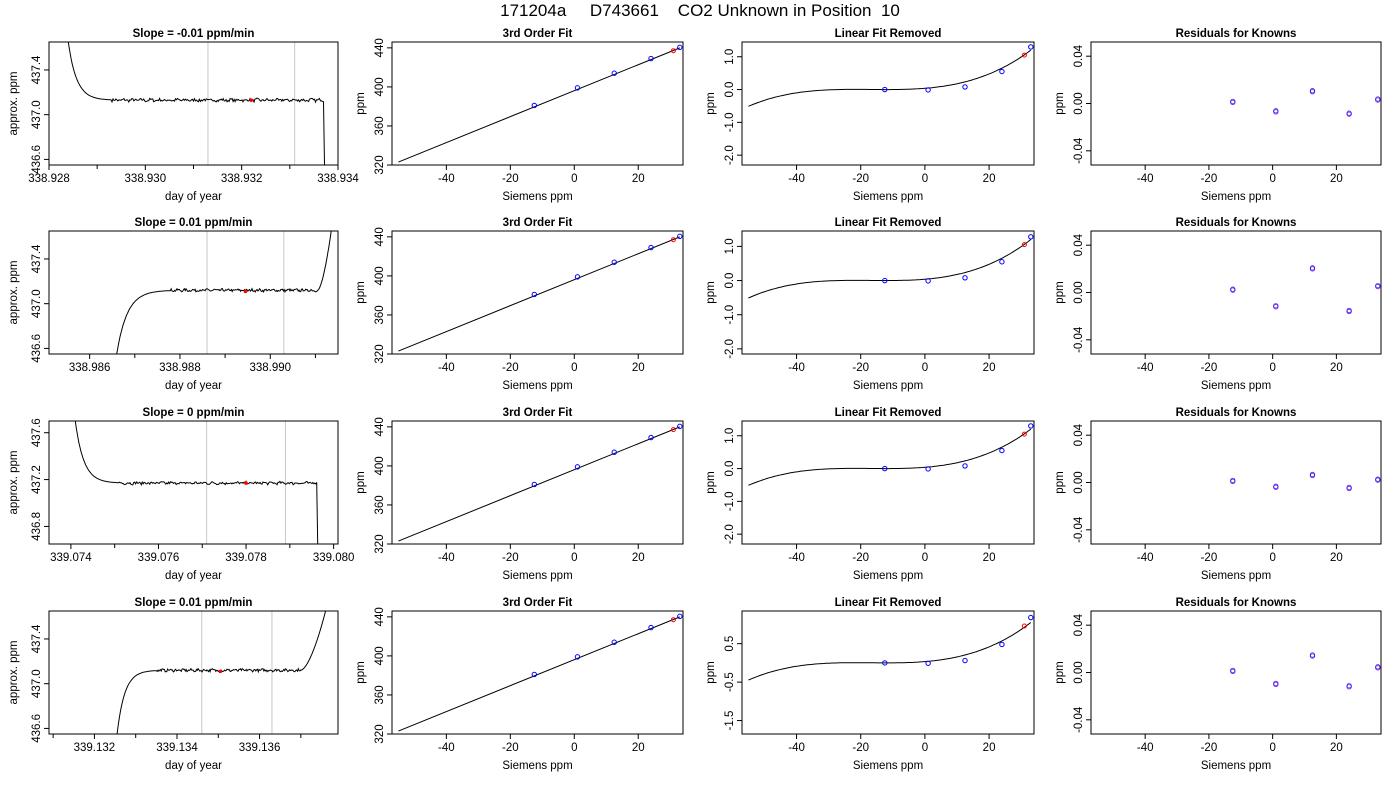 This screenshot has height=800, width=1400. Describe the element at coordinates (194, 413) in the screenshot. I see `panel-title: Slope = 0 ppm/min` at that location.